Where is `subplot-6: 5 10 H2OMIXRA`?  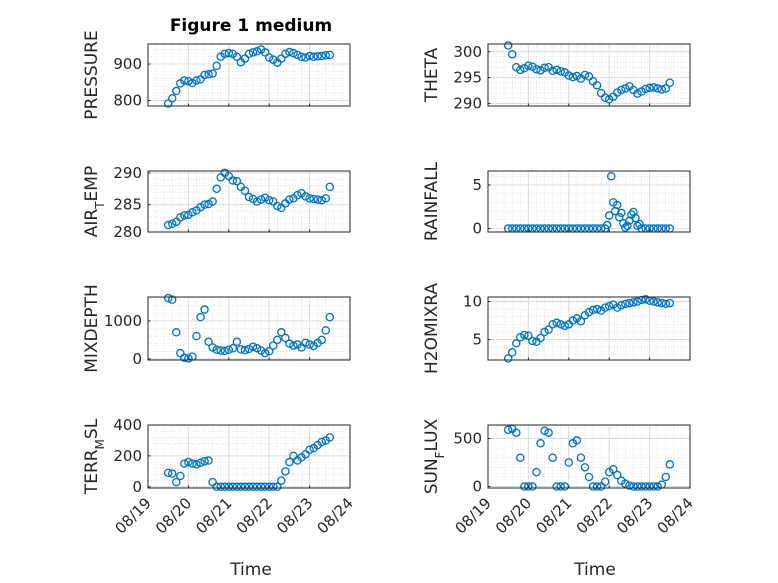
subplot-6: 5 10 H2OMIXRA is located at coordinates (556, 328).